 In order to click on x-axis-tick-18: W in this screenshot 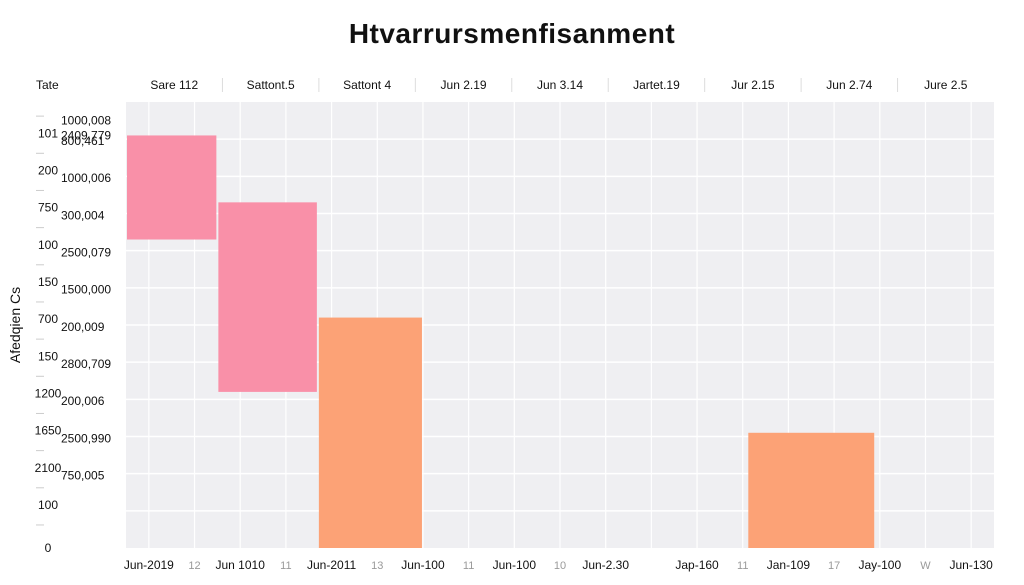, I will do `click(925, 566)`.